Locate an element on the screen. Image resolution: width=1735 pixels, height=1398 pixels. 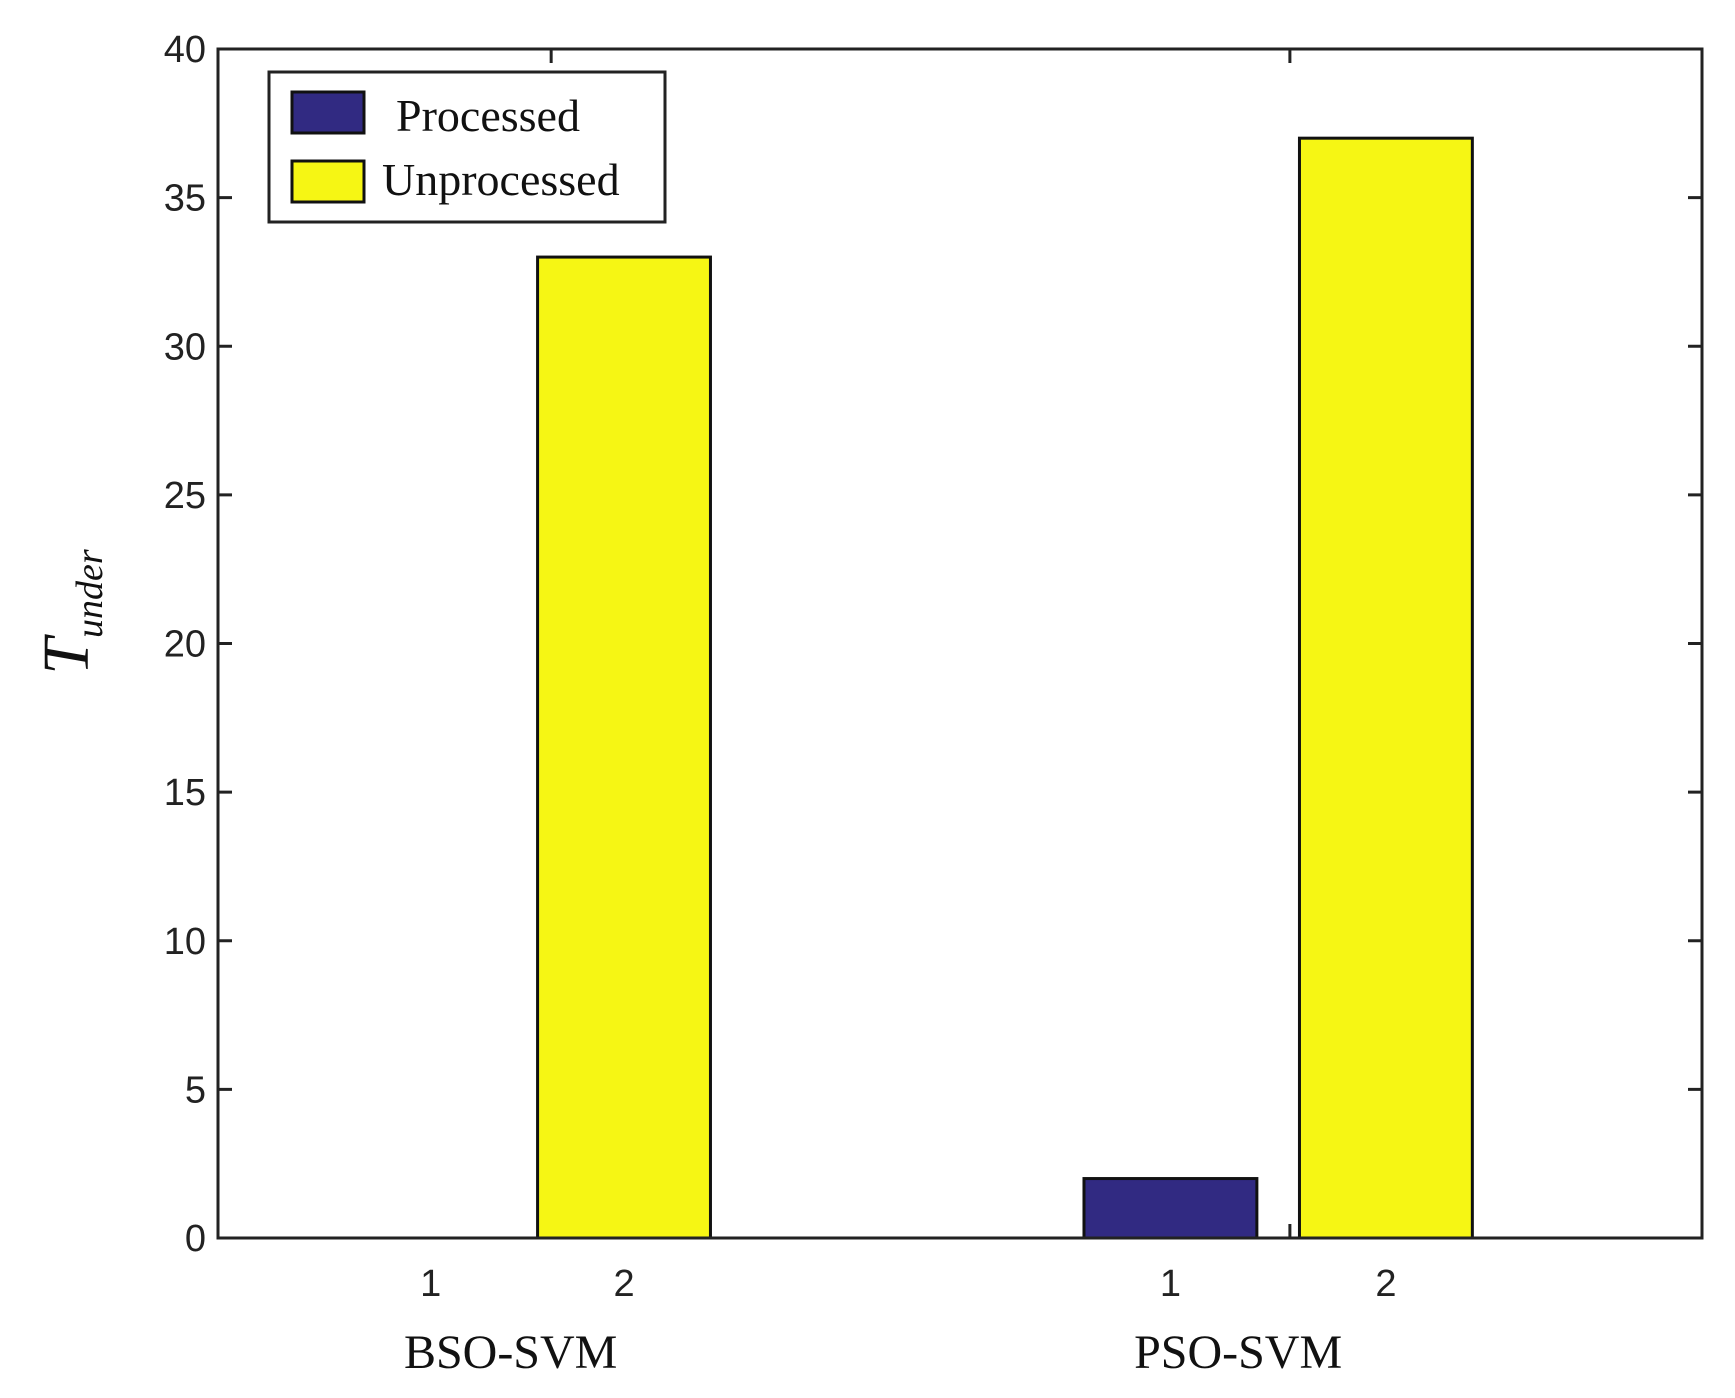
legend: Processed Unprocessed is located at coordinates (467, 147).